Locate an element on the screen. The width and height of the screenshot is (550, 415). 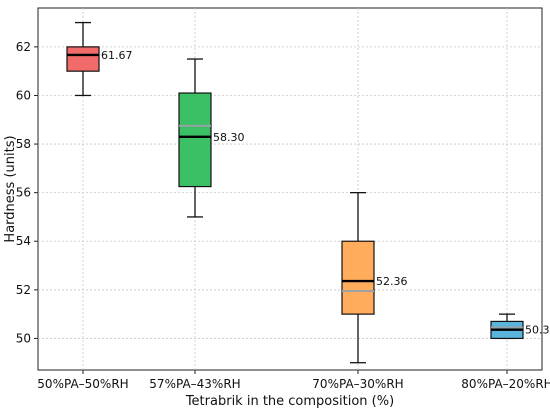
median-value-label: 61.67 is located at coordinates (117, 55).